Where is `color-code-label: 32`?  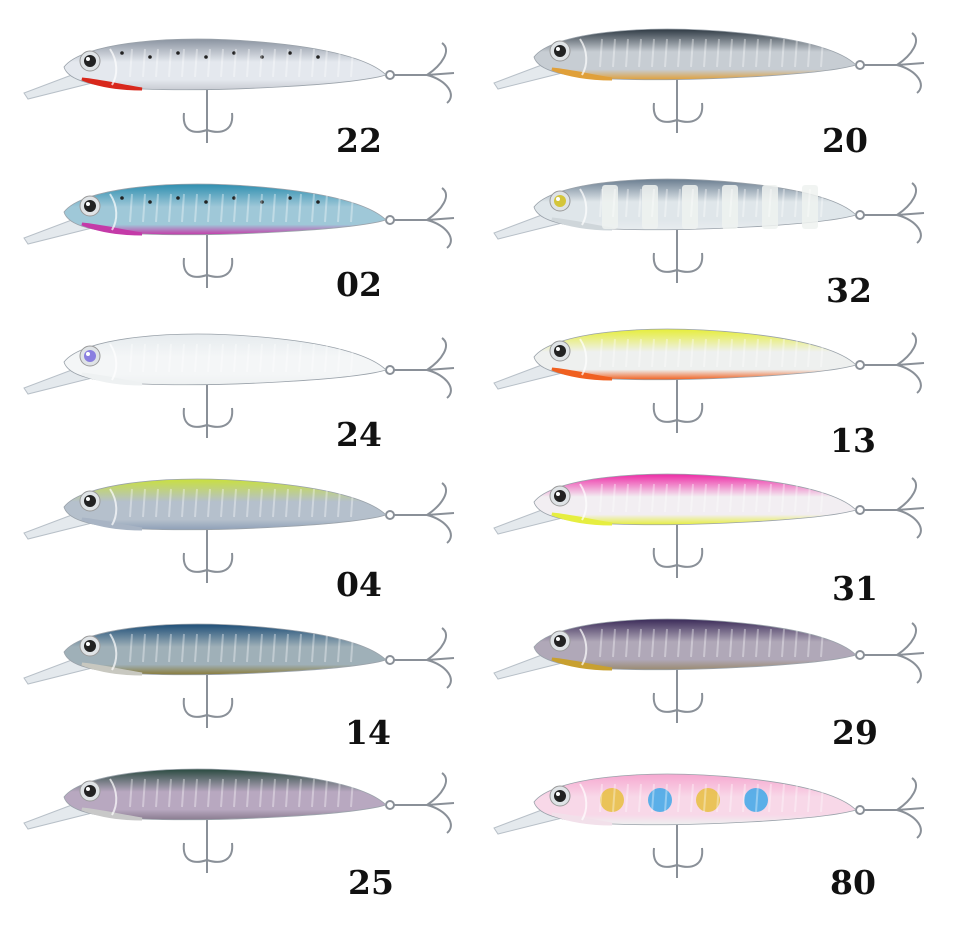 color-code-label: 32 is located at coordinates (849, 290).